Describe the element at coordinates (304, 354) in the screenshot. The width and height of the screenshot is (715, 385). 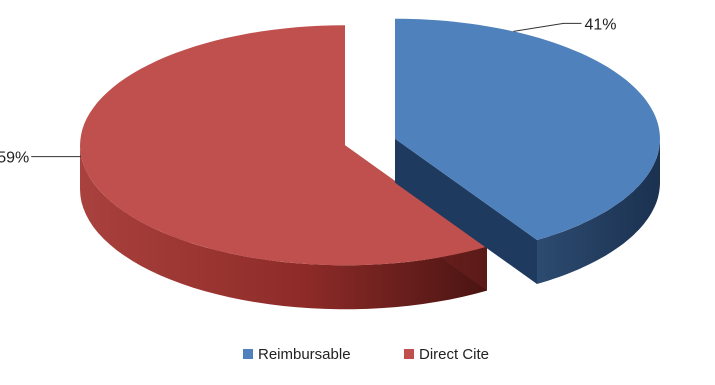
I see `legend-label-reimbursable: Reimbursable` at that location.